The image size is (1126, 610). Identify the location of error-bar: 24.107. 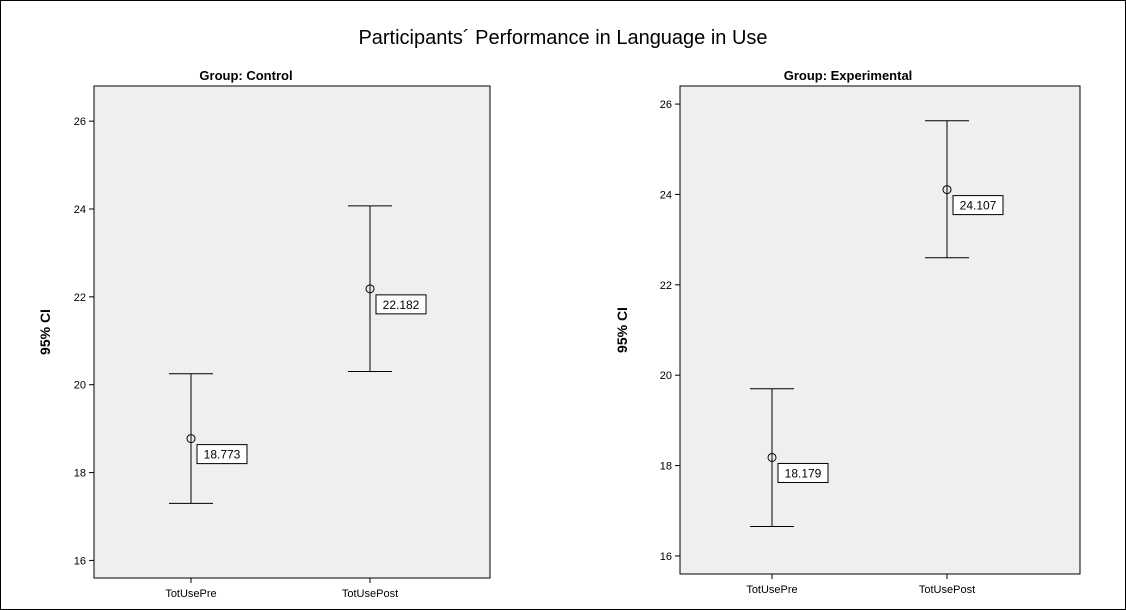
(964, 189).